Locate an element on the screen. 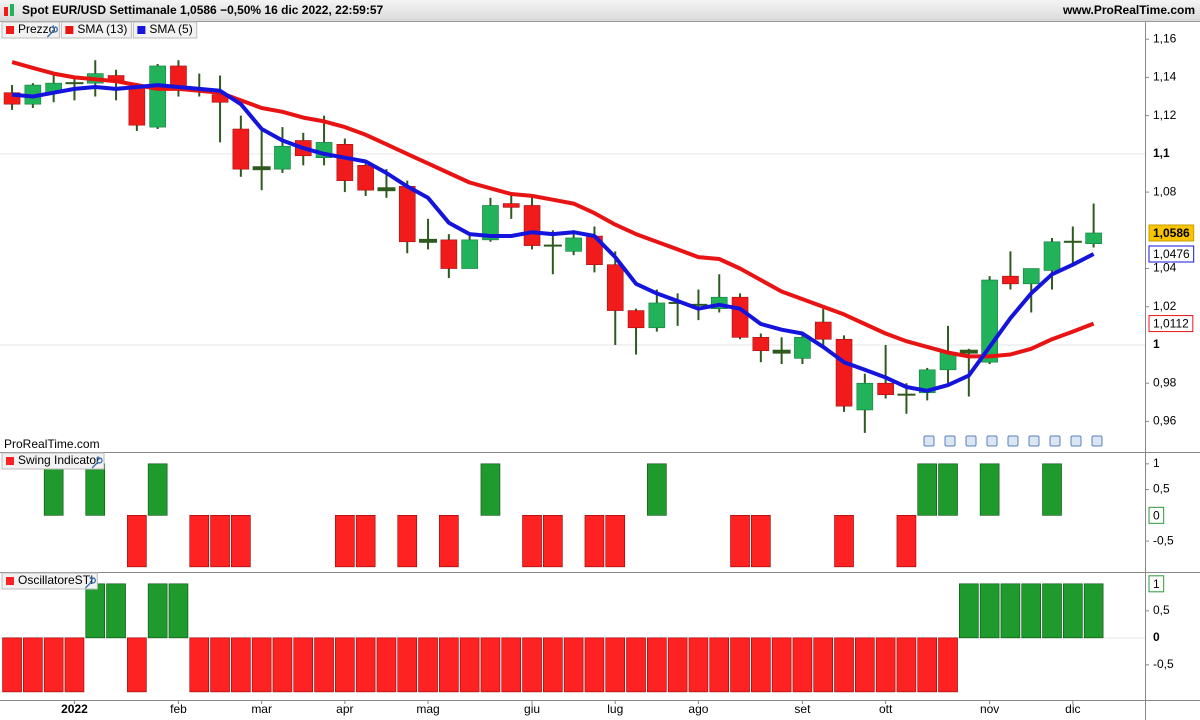  y-tick-label: 1,02 is located at coordinates (1165, 306).